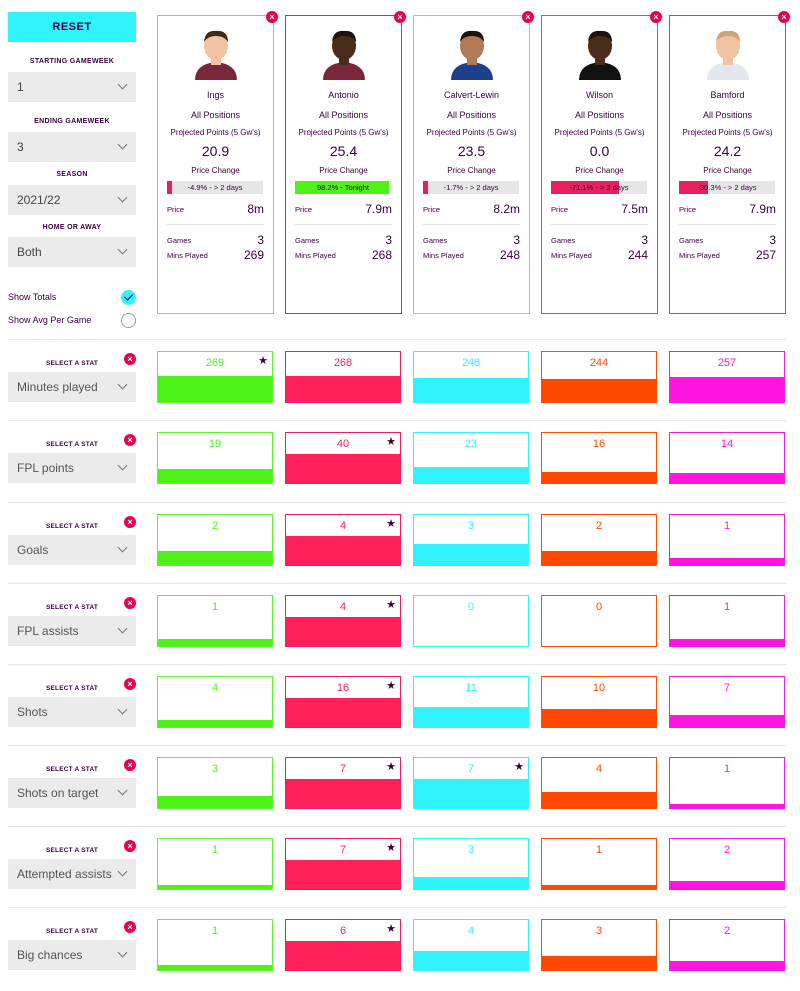 The height and width of the screenshot is (991, 800). I want to click on stat-select: Big chances, so click(72, 955).